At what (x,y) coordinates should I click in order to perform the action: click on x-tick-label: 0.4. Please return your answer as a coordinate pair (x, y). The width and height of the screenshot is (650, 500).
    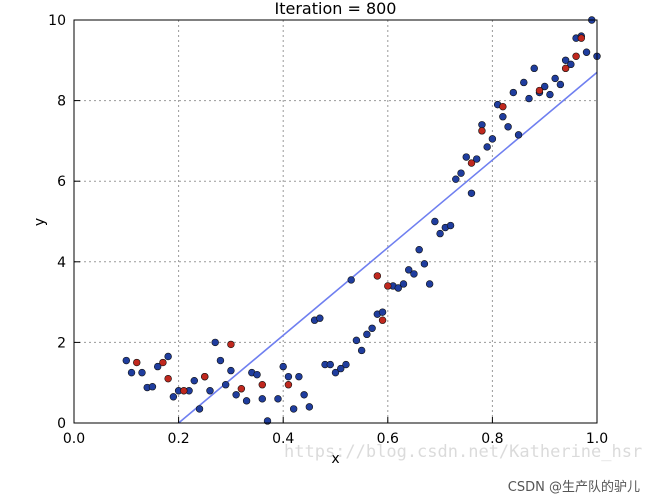
    Looking at the image, I should click on (283, 439).